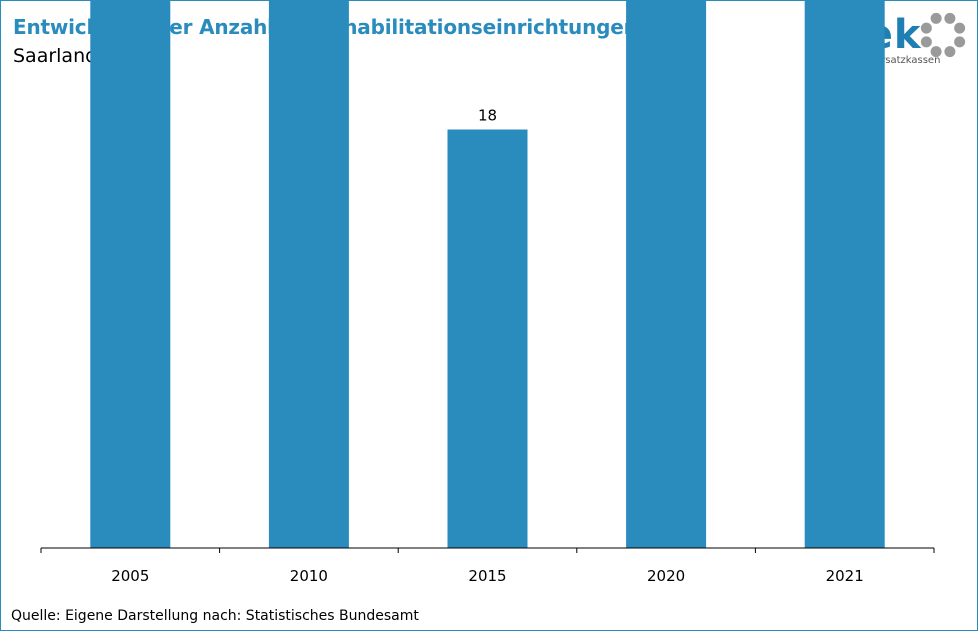  What do you see at coordinates (308, 274) in the screenshot?
I see `bar-2010` at bounding box center [308, 274].